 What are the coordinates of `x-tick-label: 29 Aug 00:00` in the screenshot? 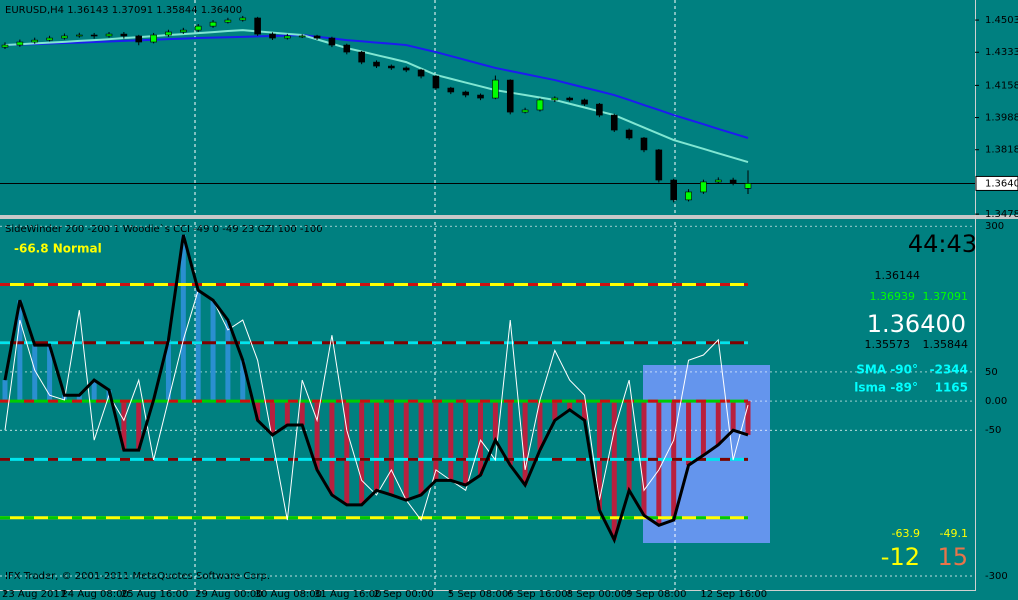 It's located at (228, 594).